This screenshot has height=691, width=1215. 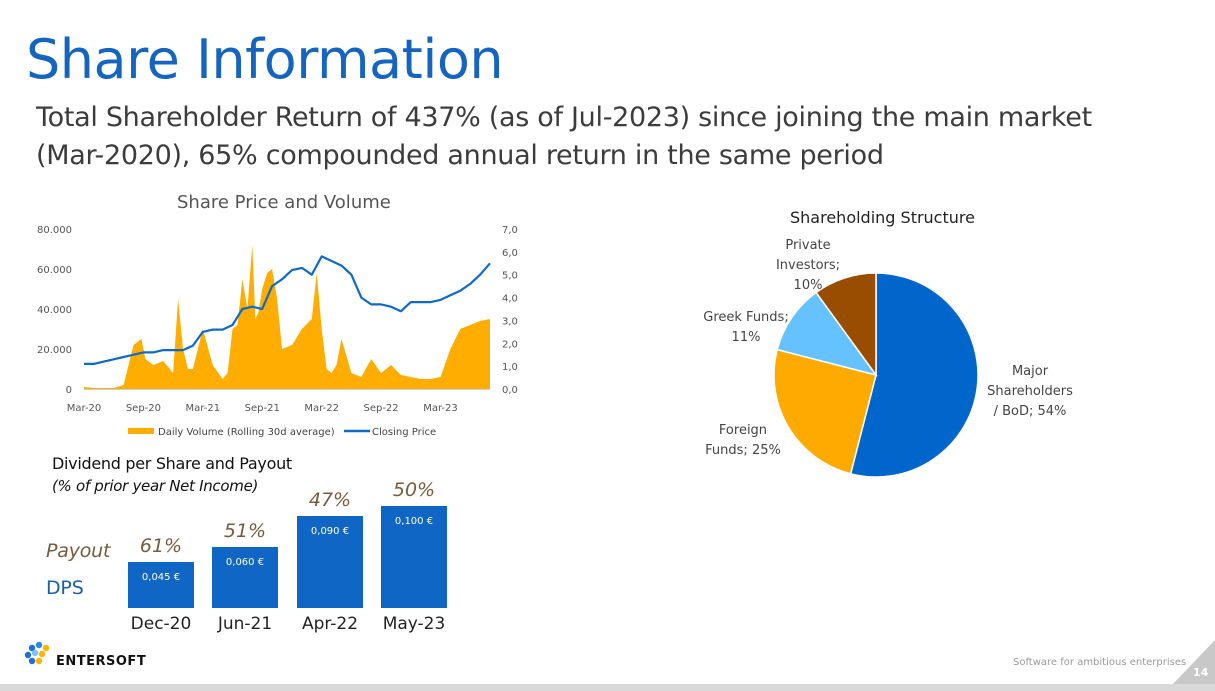 I want to click on pie-slice-foreign, so click(x=825, y=411).